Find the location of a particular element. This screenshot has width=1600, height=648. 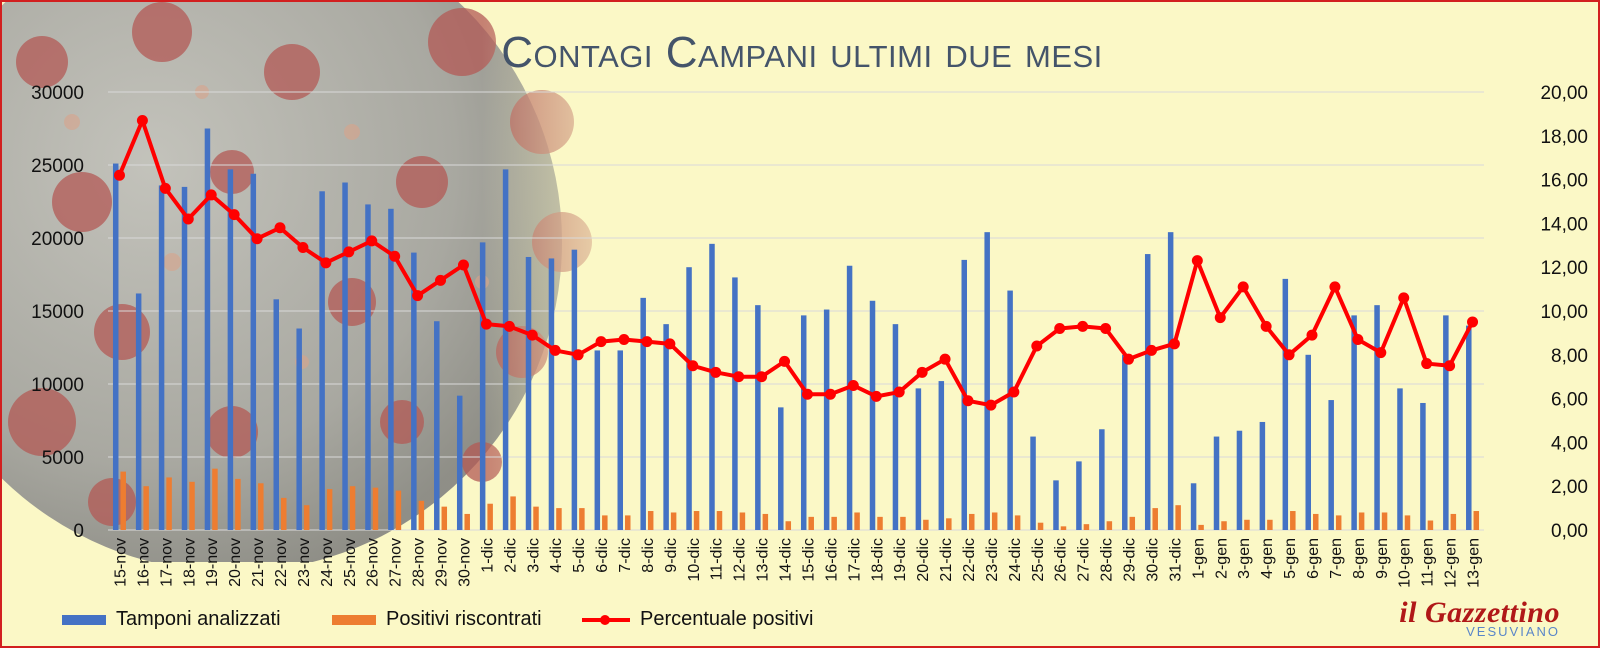

legend-item-positivi: Positivi riscontrati is located at coordinates (437, 619).